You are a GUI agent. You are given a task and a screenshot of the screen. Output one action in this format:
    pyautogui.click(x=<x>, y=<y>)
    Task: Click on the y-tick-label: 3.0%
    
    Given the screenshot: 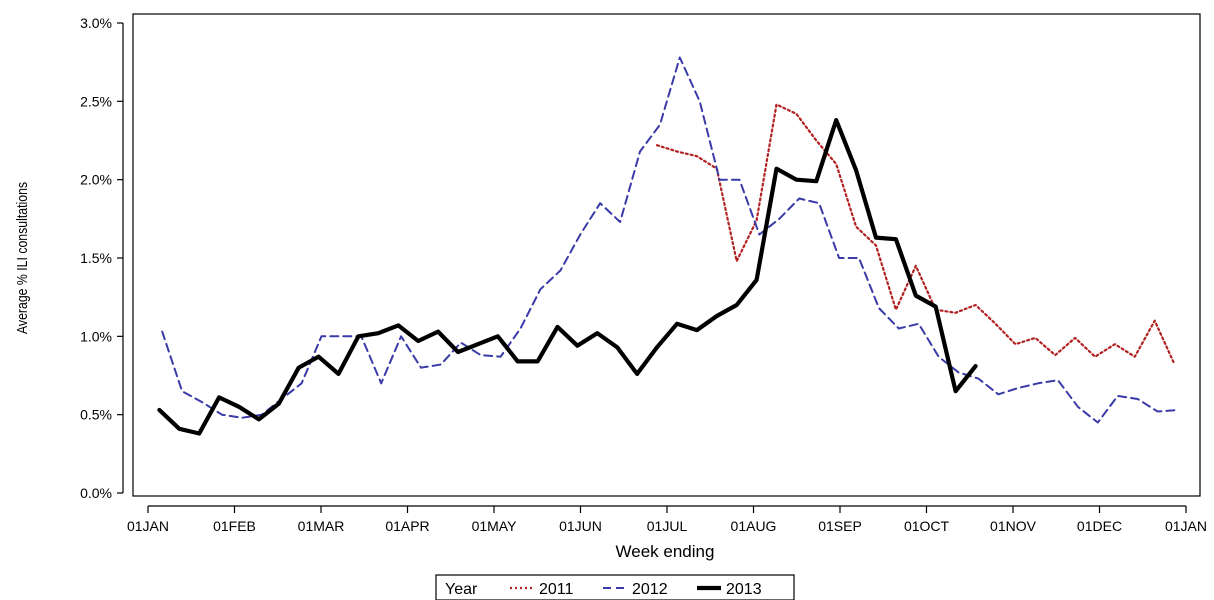 What is the action you would take?
    pyautogui.click(x=96, y=23)
    